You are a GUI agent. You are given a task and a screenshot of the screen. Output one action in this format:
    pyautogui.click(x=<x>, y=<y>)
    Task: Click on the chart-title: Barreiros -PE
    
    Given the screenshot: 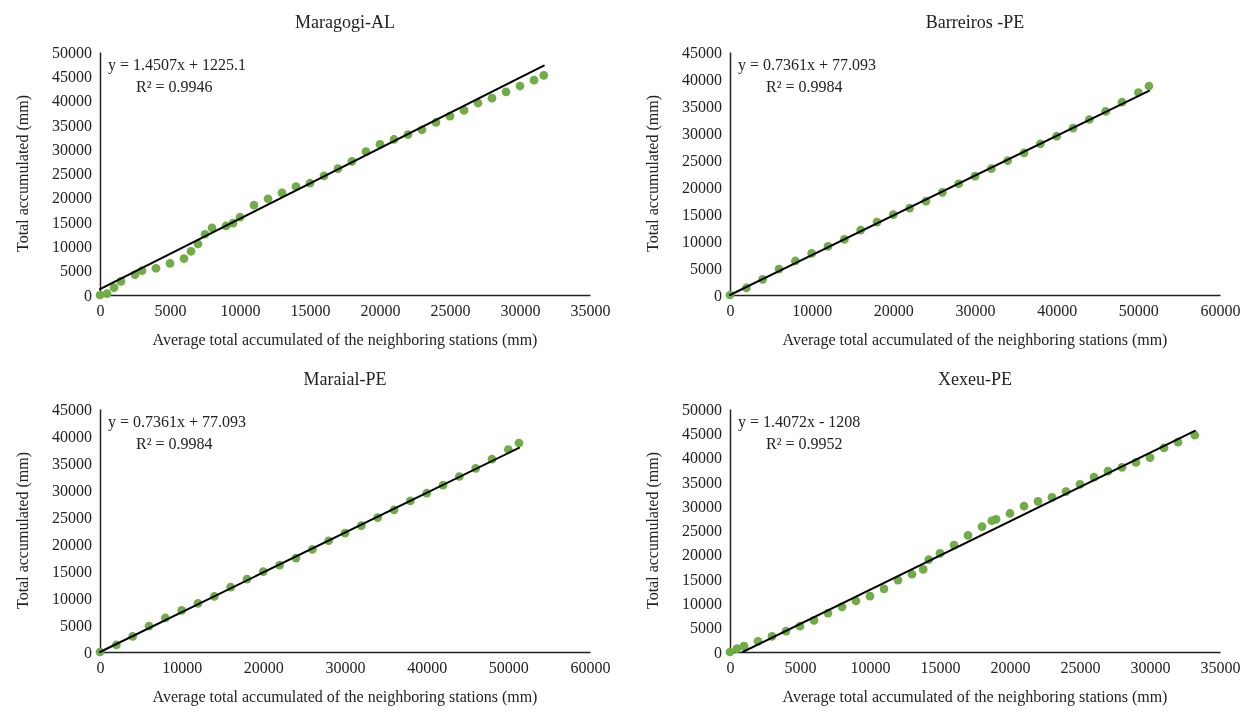 What is the action you would take?
    pyautogui.click(x=975, y=22)
    